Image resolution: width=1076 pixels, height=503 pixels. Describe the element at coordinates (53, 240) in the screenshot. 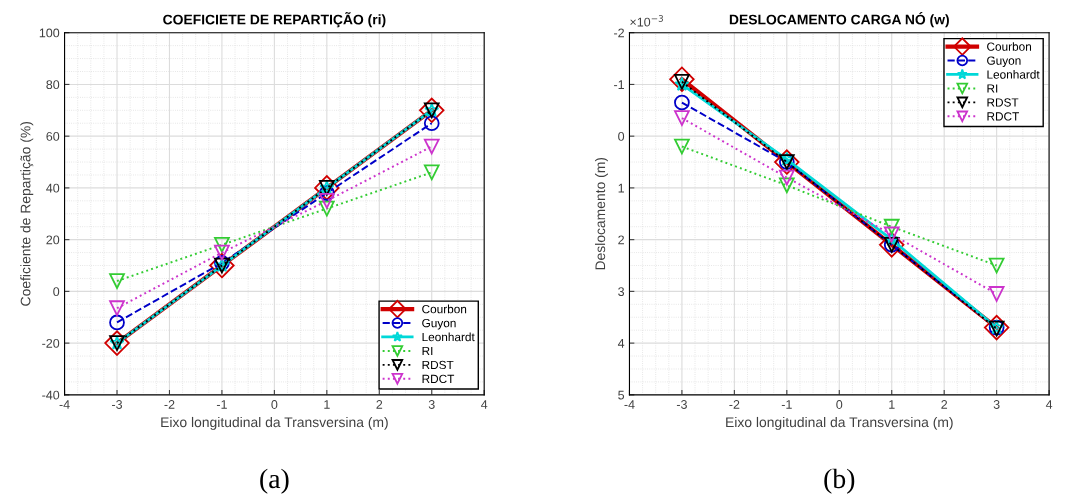

I see `y-tick-label: 20` at that location.